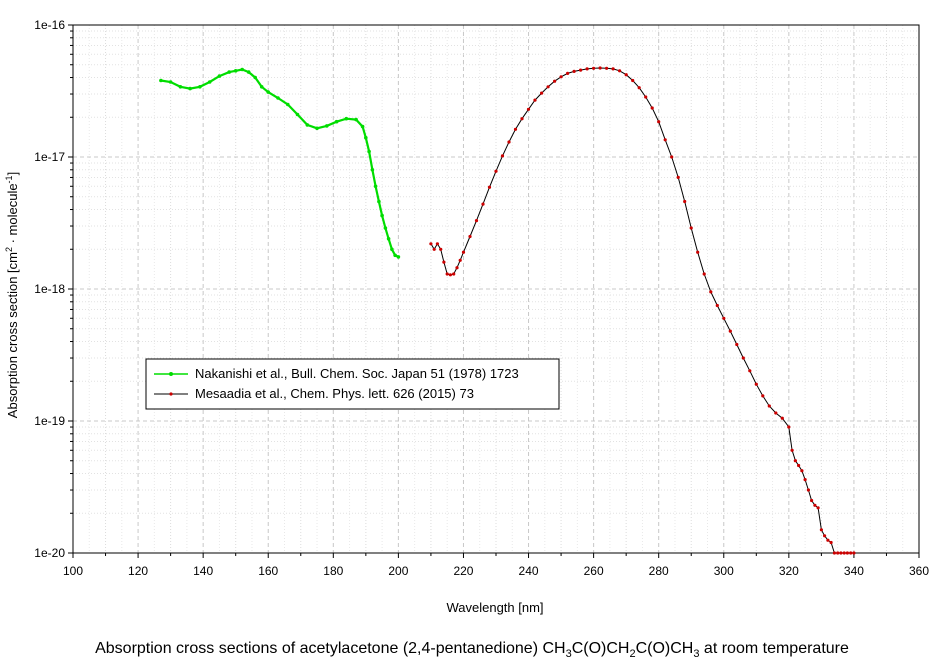 This screenshot has width=944, height=669. What do you see at coordinates (171, 374) in the screenshot?
I see `legend-marker-nakanishi` at bounding box center [171, 374].